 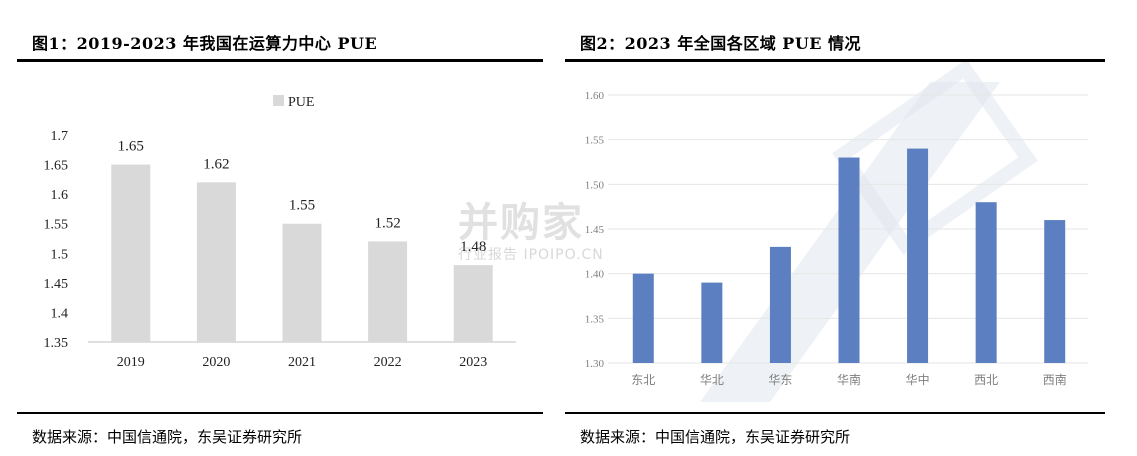 I want to click on x-tick-label: 华东, so click(x=780, y=380).